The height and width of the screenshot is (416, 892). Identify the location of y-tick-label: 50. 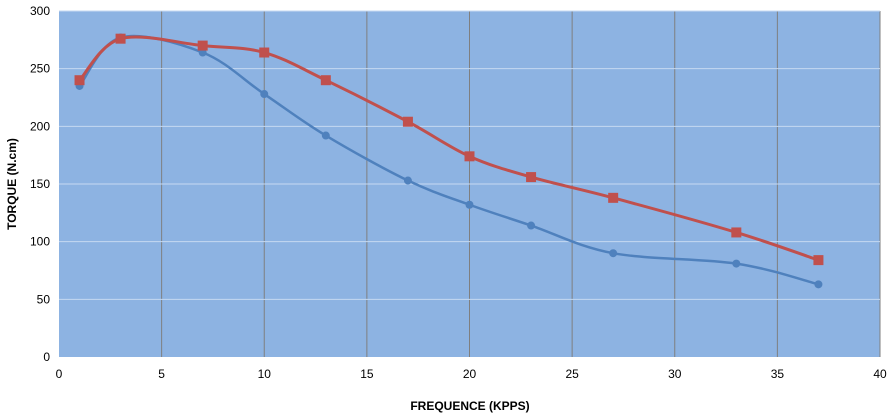
(44, 299).